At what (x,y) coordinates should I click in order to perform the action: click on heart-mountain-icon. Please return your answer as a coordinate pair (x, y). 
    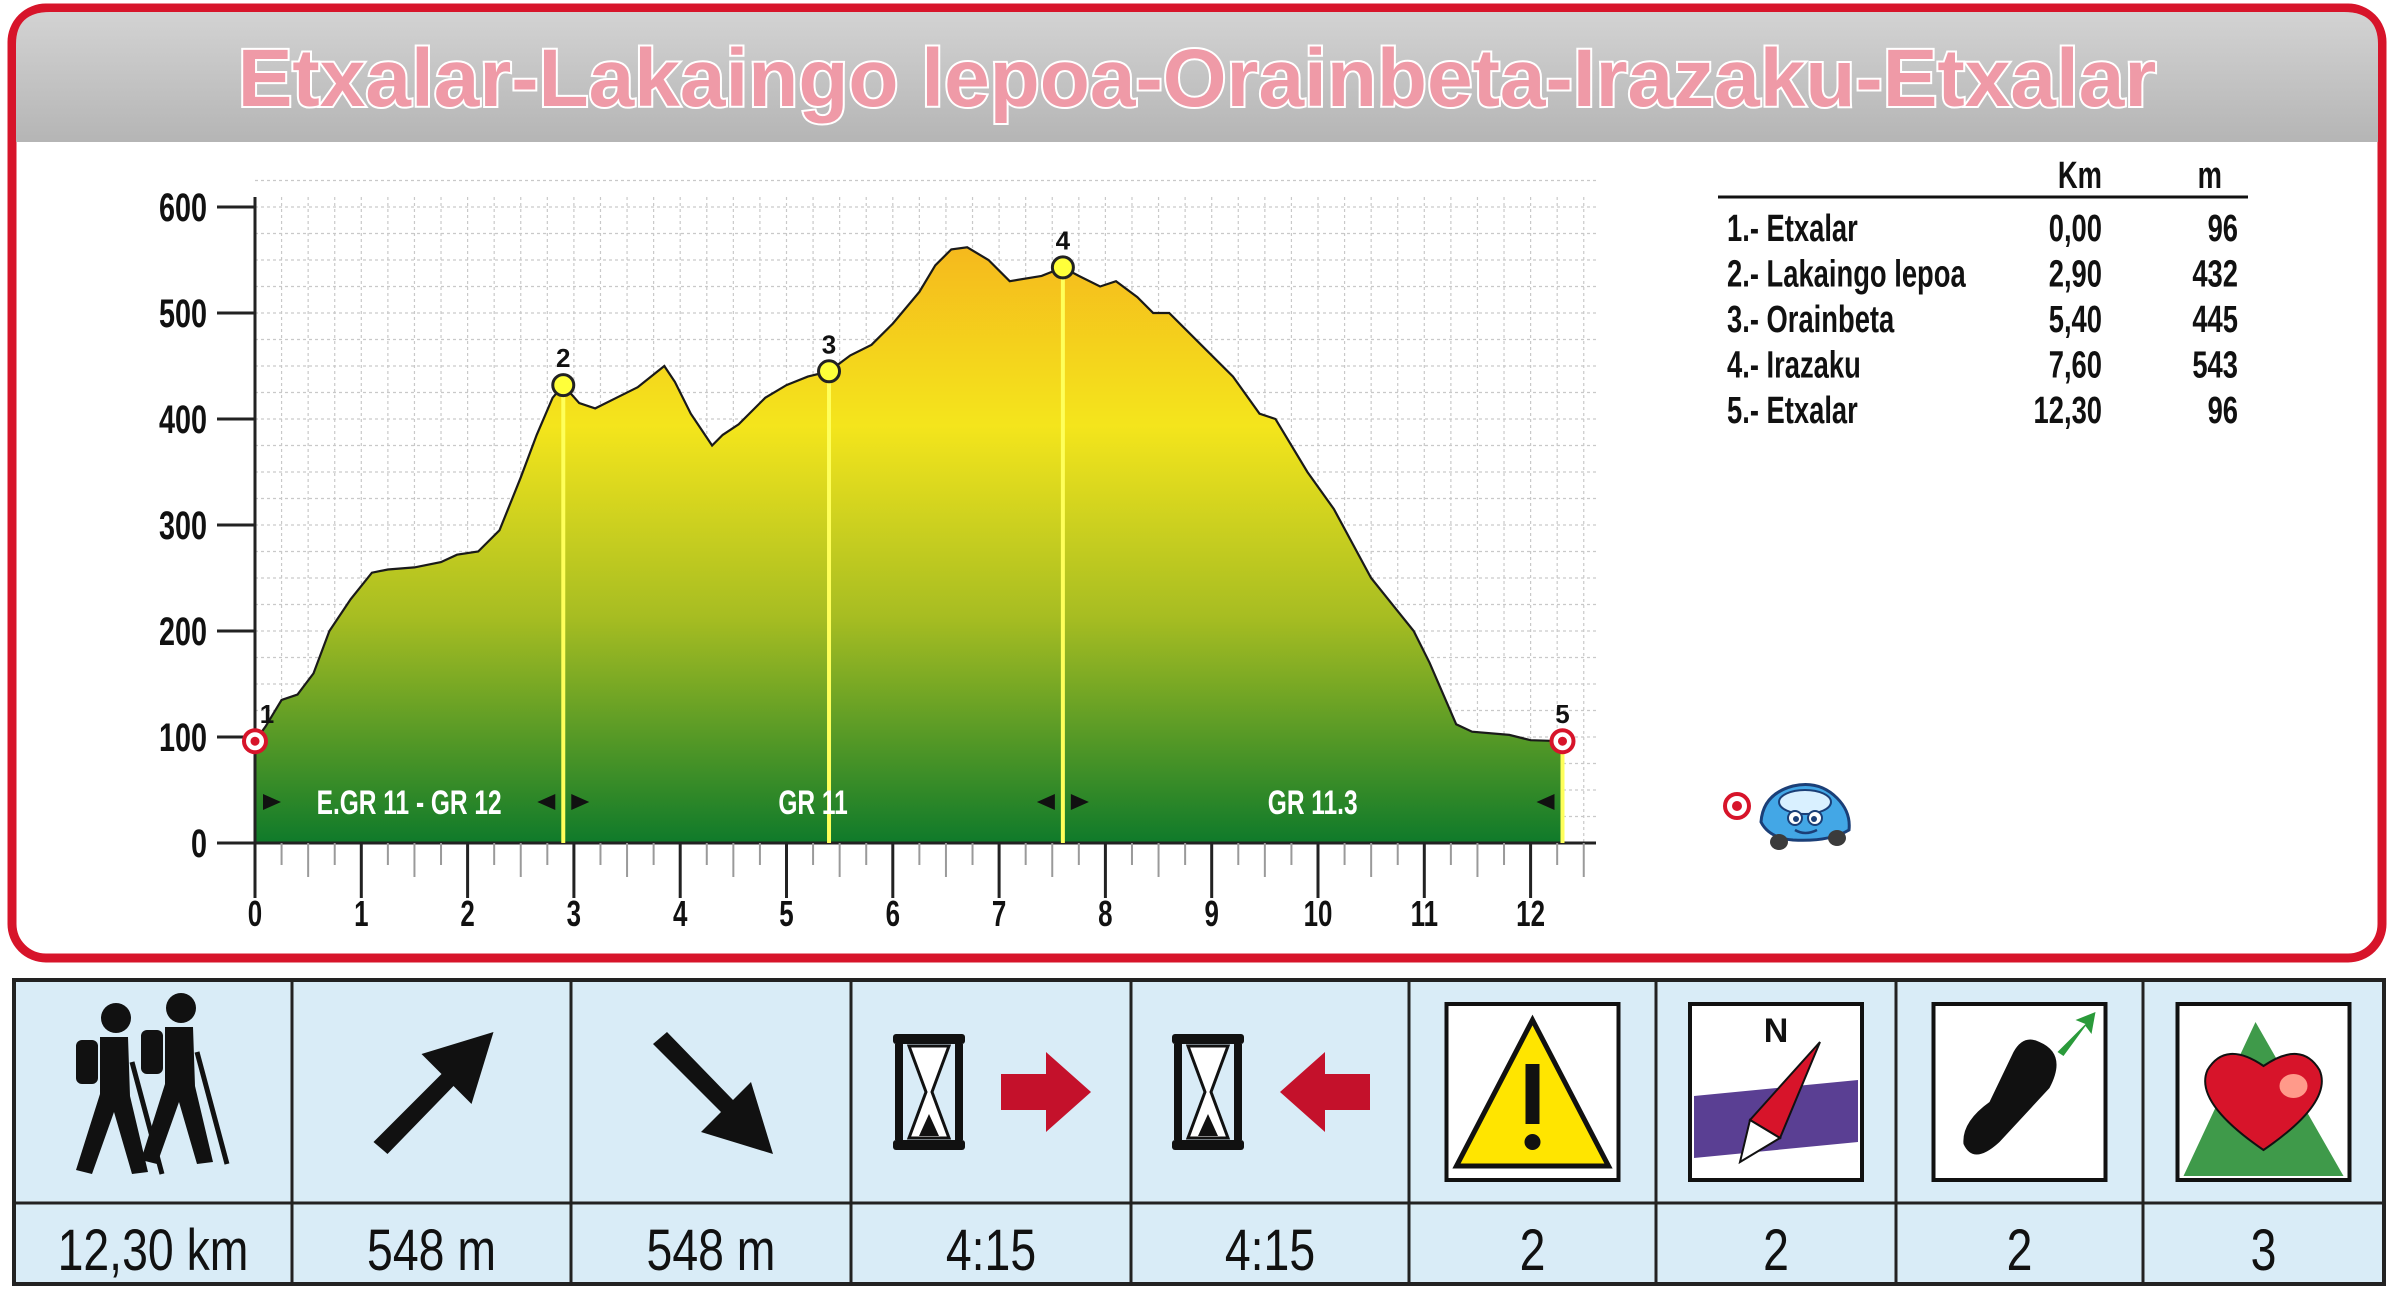
    Looking at the image, I should click on (2263, 1092).